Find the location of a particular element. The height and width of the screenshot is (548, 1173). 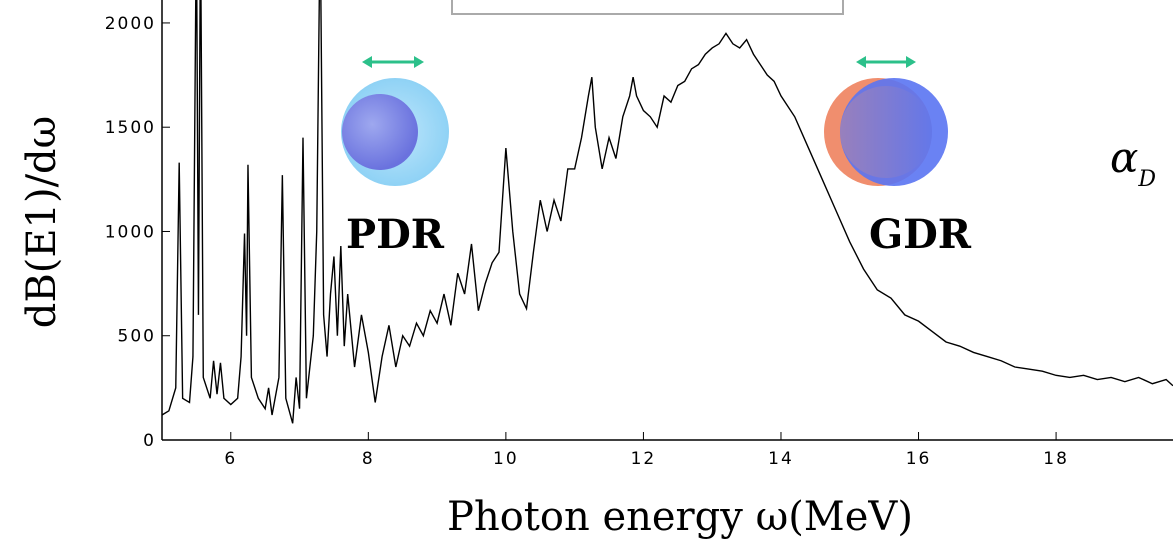

x-axis-label: Photon energy ω(MeV) is located at coordinates (680, 517).